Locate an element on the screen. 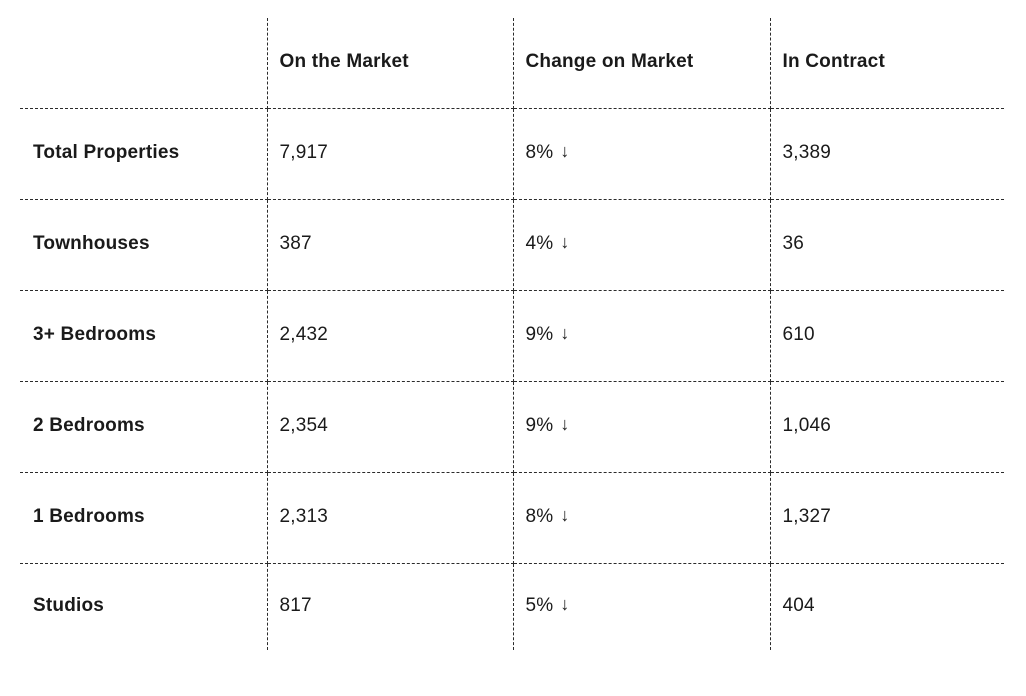 Image resolution: width=1026 pixels, height=696 pixels. table-row-total-properties: Total Properties 7,917 8% ↓ 3,389 is located at coordinates (512, 154).